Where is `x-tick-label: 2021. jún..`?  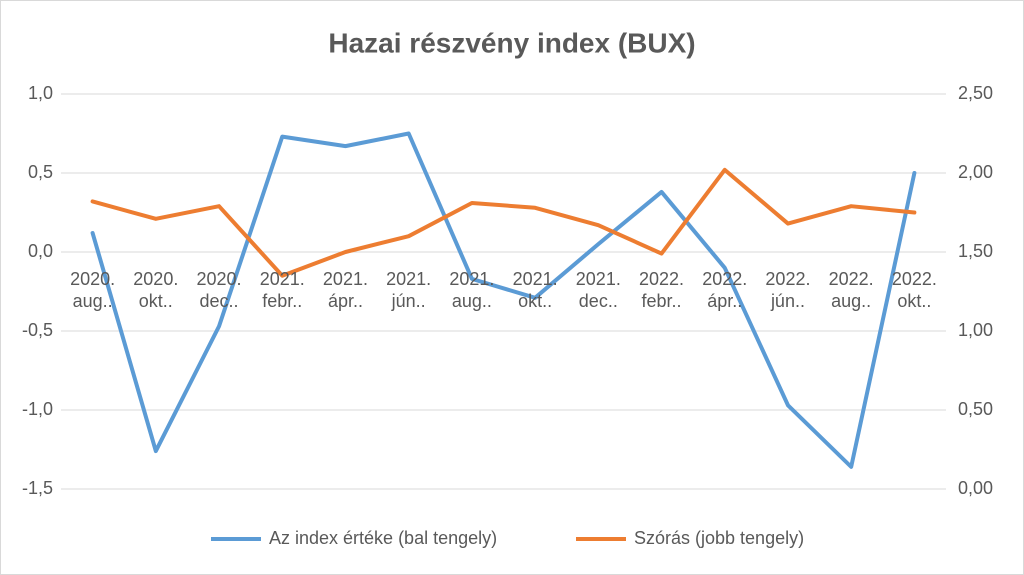 x-tick-label: 2021. jún.. is located at coordinates (409, 290).